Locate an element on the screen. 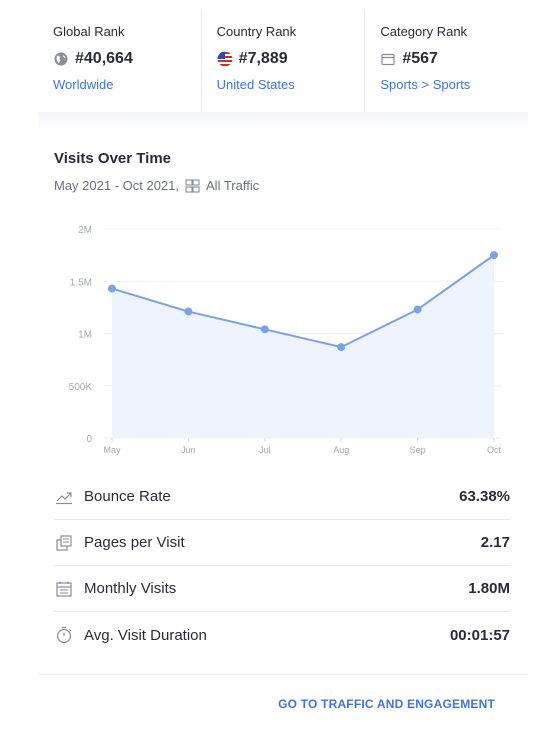  data-point-jul is located at coordinates (264, 329).